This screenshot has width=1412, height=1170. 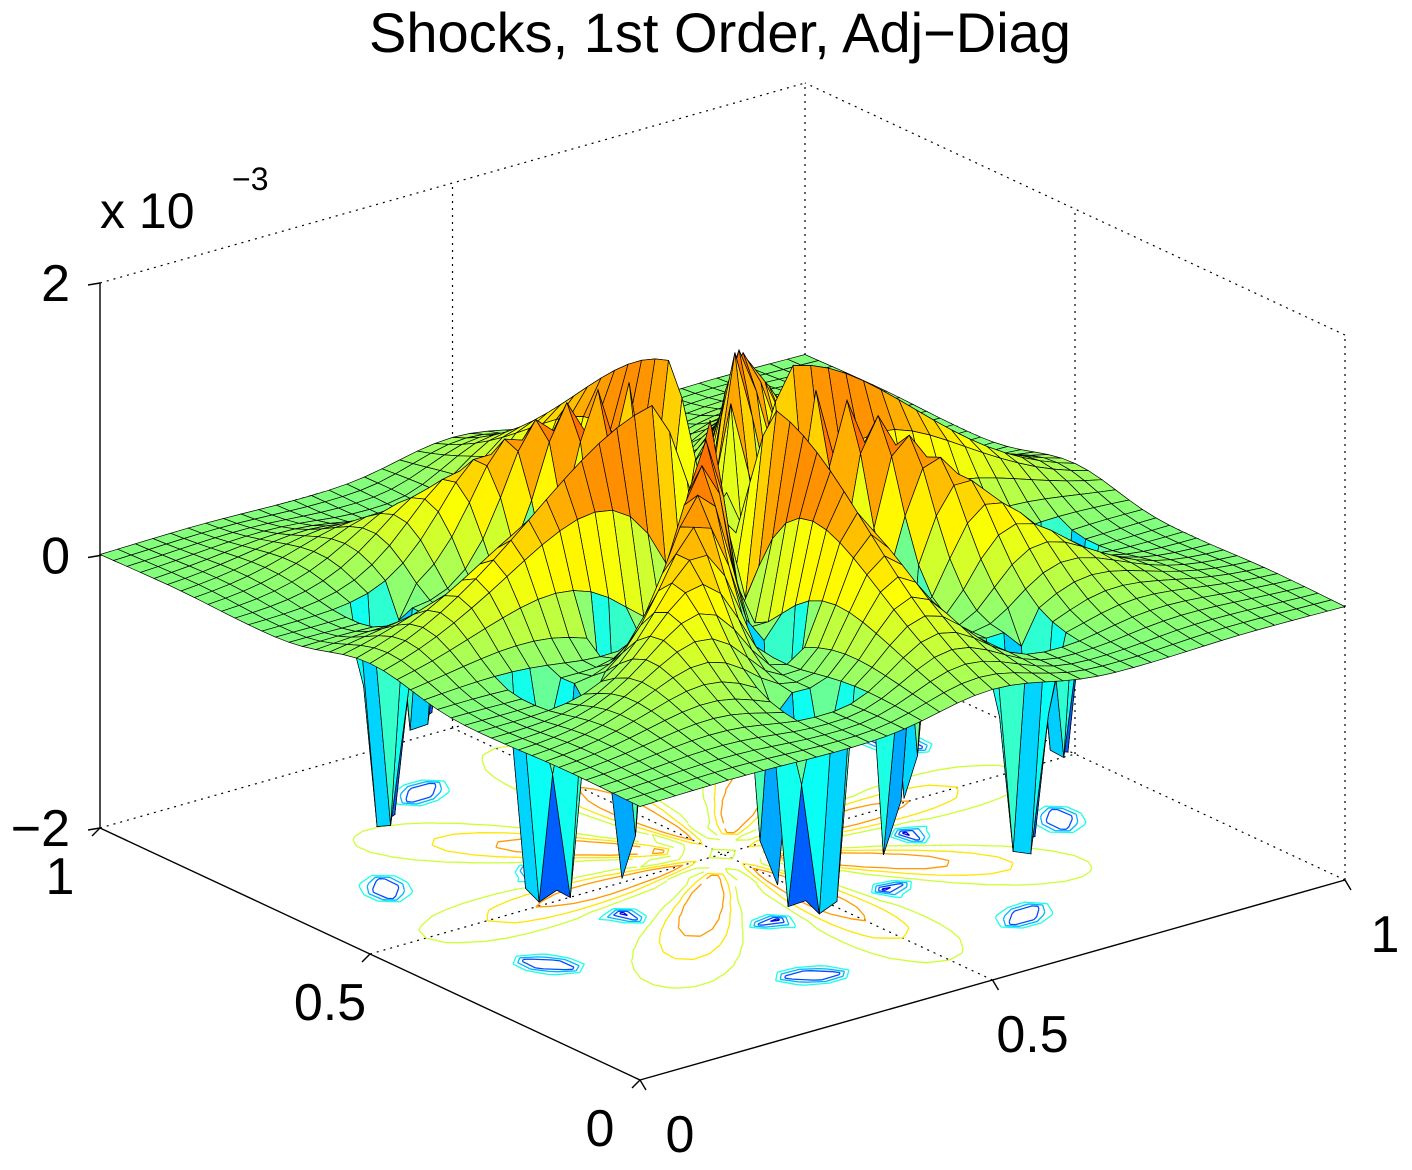 I want to click on top-back-edge-x, so click(x=452, y=183).